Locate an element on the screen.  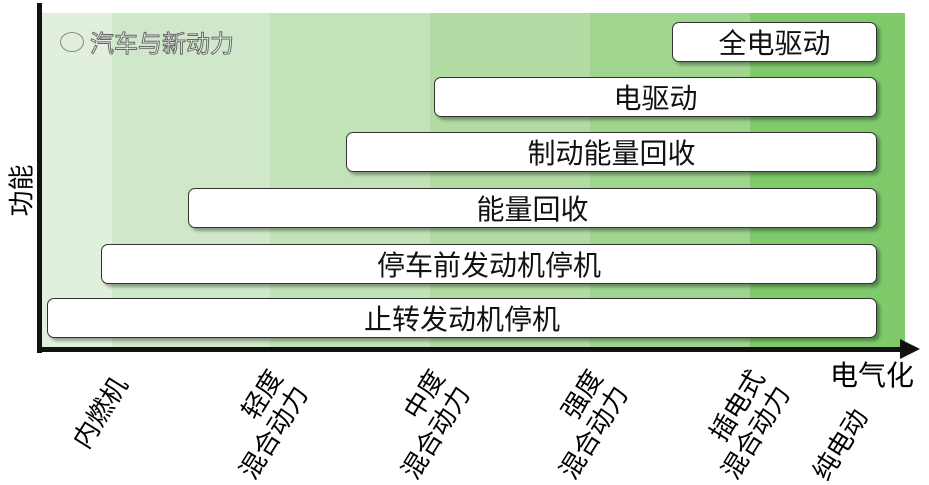
function-label: 能量回收 is located at coordinates (532, 209).